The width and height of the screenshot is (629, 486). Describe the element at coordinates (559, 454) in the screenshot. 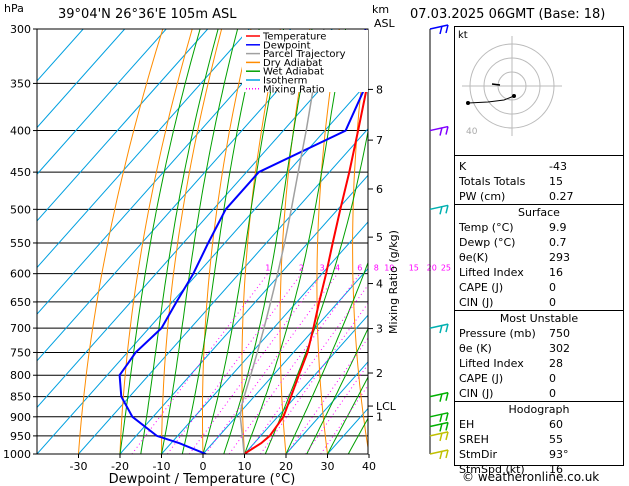

I see `row-value: 93°` at that location.